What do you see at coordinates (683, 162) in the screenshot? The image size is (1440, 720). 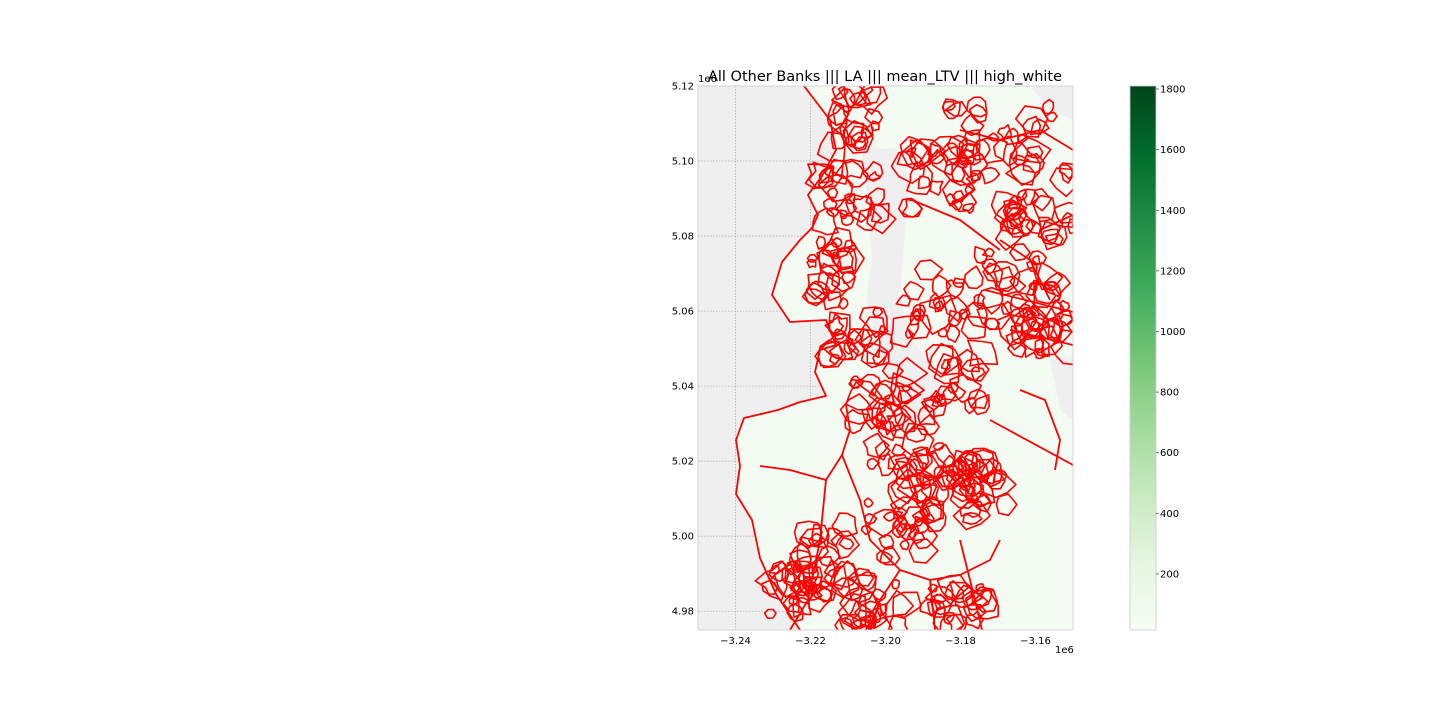 I see `y-tick-label: 5.10` at bounding box center [683, 162].